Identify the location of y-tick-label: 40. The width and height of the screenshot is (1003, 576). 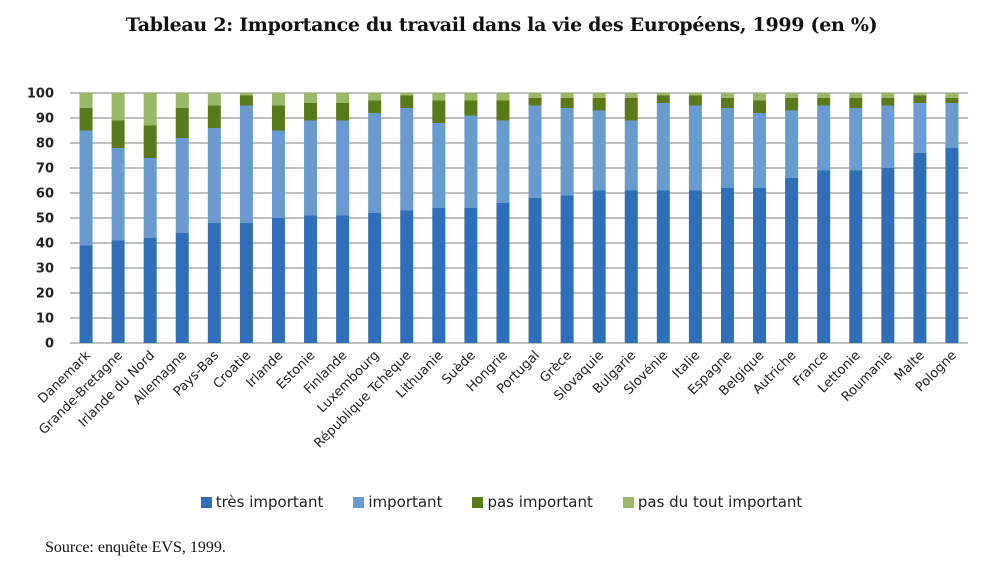
(45, 244).